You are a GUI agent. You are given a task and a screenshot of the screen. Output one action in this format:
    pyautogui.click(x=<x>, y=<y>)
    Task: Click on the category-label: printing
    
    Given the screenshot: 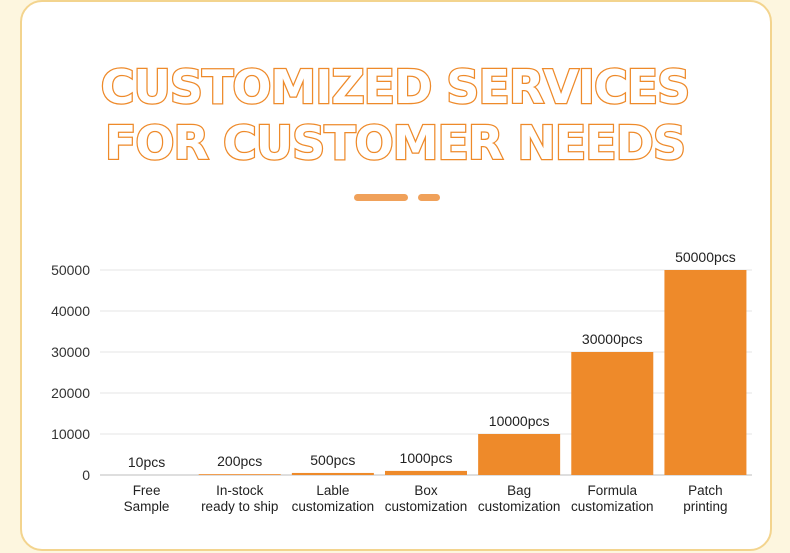 What is the action you would take?
    pyautogui.click(x=705, y=506)
    